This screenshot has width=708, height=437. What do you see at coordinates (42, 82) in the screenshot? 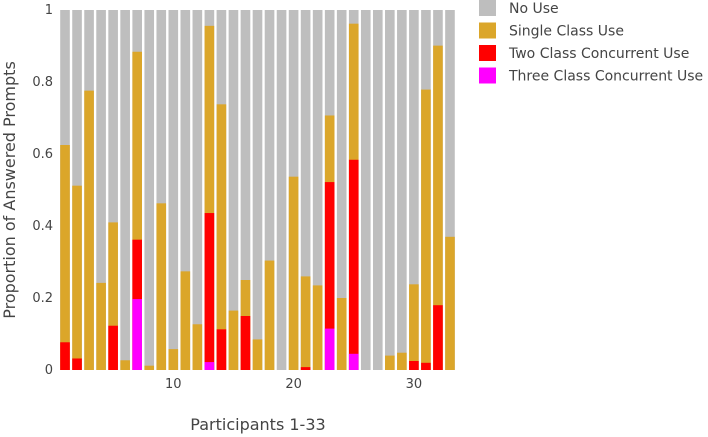
I see `y-tick-label: 0.8` at bounding box center [42, 82].